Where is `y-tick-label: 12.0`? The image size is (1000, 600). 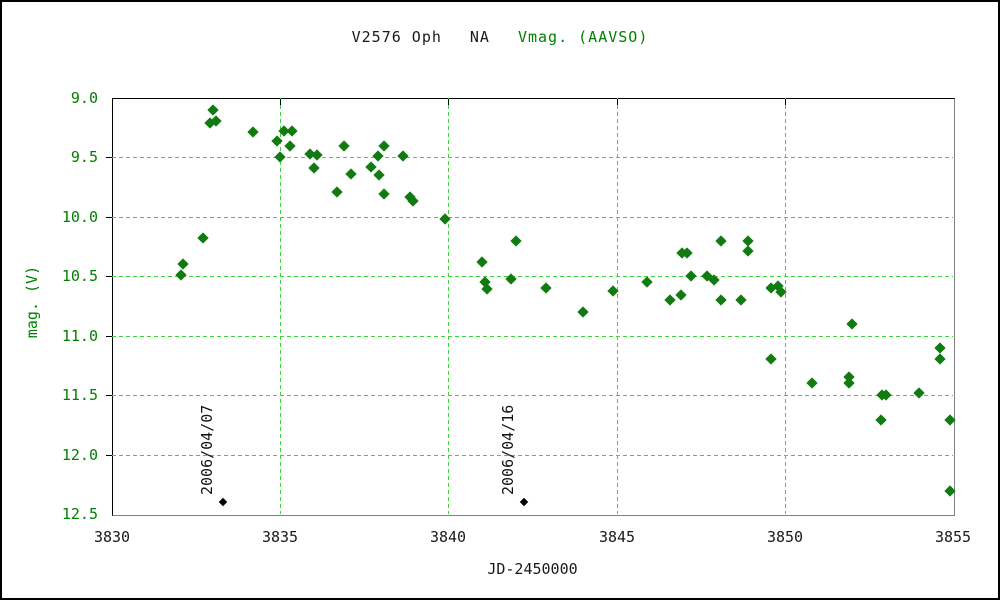 y-tick-label: 12.0 is located at coordinates (79, 455).